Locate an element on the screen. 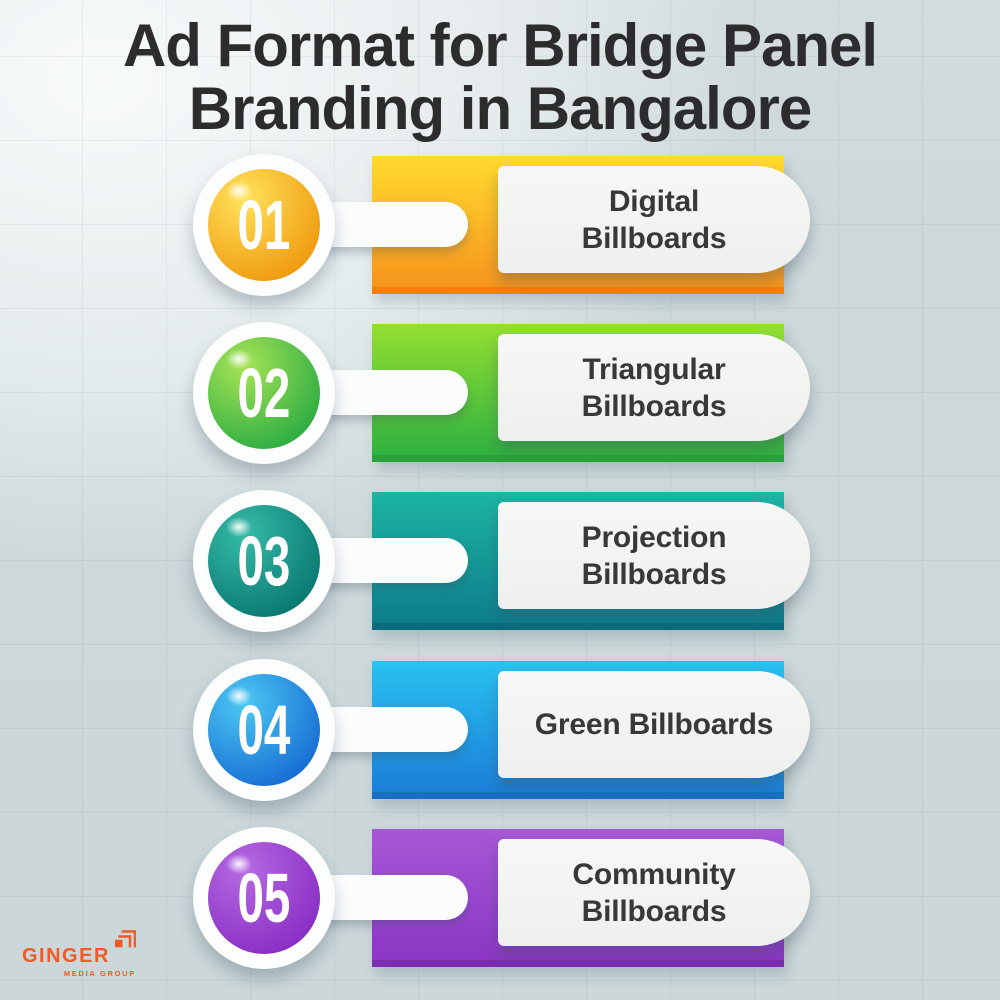 Image resolution: width=1000 pixels, height=1000 pixels. item-number-badge: 01 is located at coordinates (264, 225).